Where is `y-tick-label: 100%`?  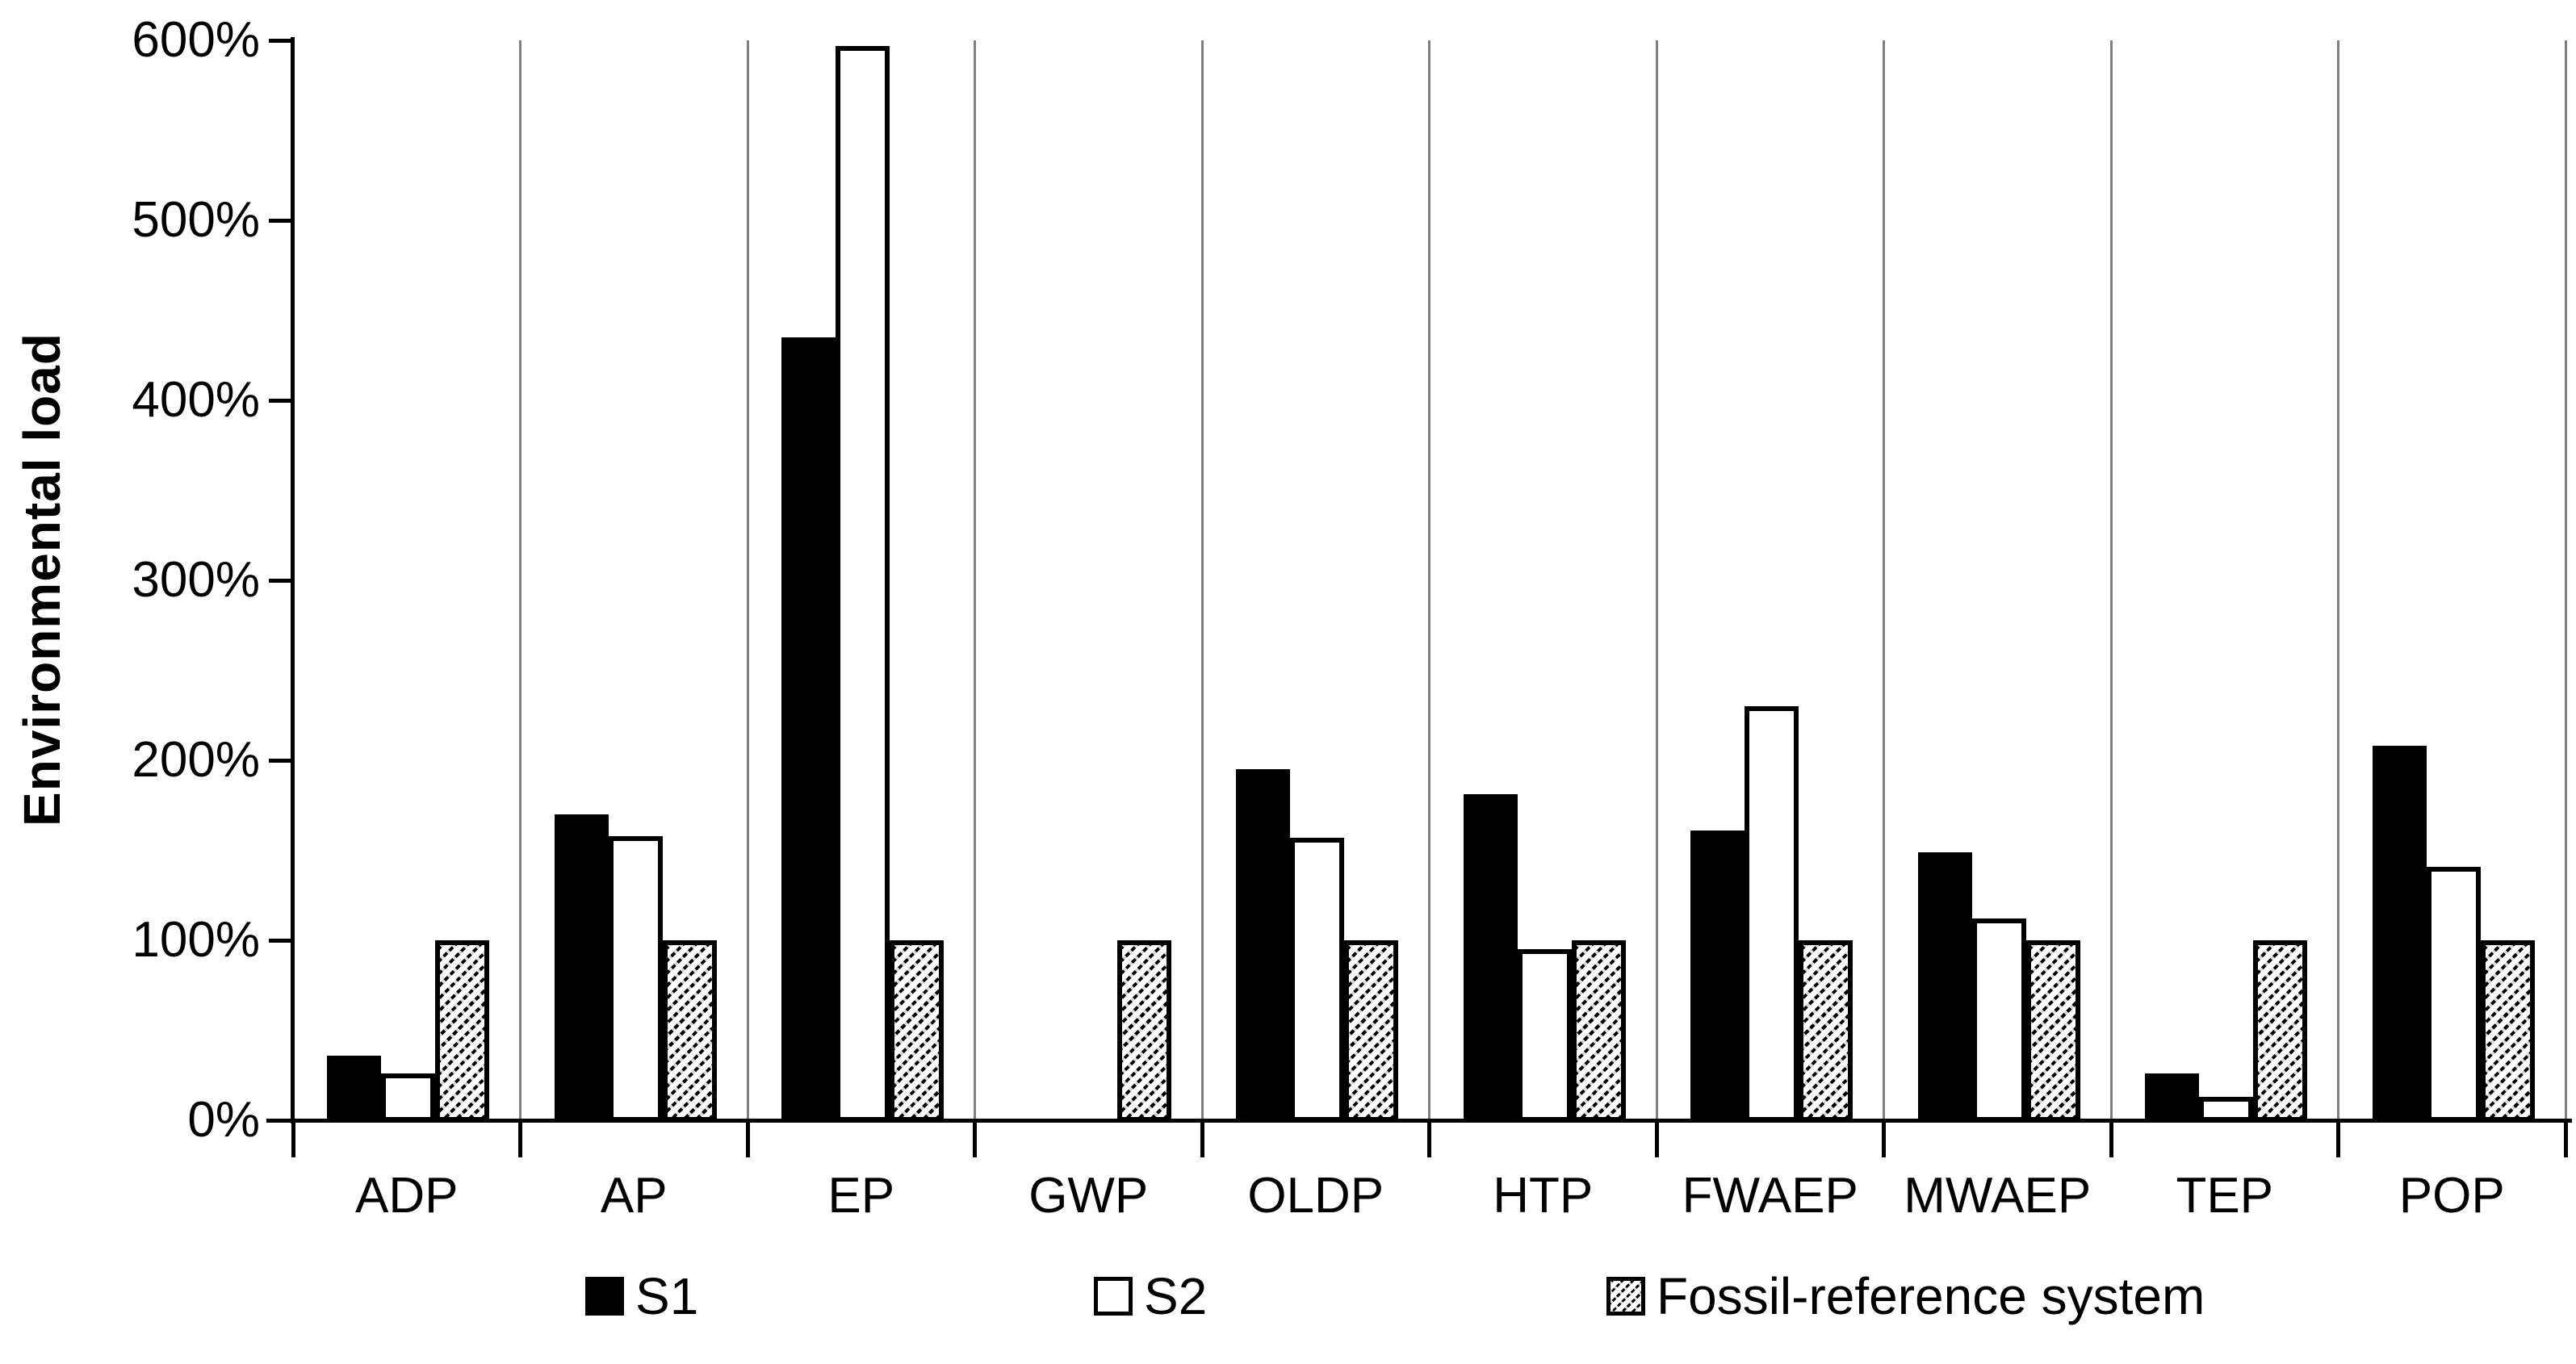 y-tick-label: 100% is located at coordinates (196, 940).